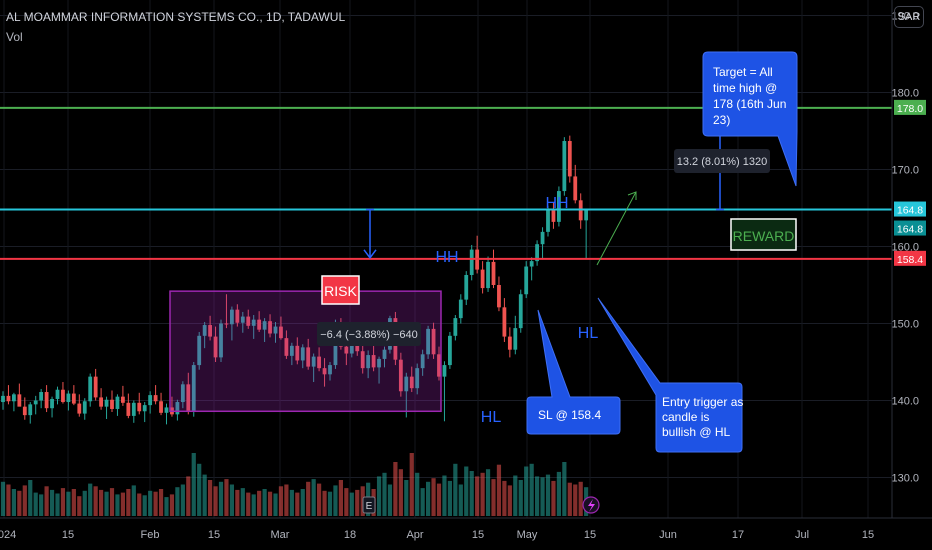 The height and width of the screenshot is (550, 932). I want to click on lightning-icon-glyph, so click(591, 505).